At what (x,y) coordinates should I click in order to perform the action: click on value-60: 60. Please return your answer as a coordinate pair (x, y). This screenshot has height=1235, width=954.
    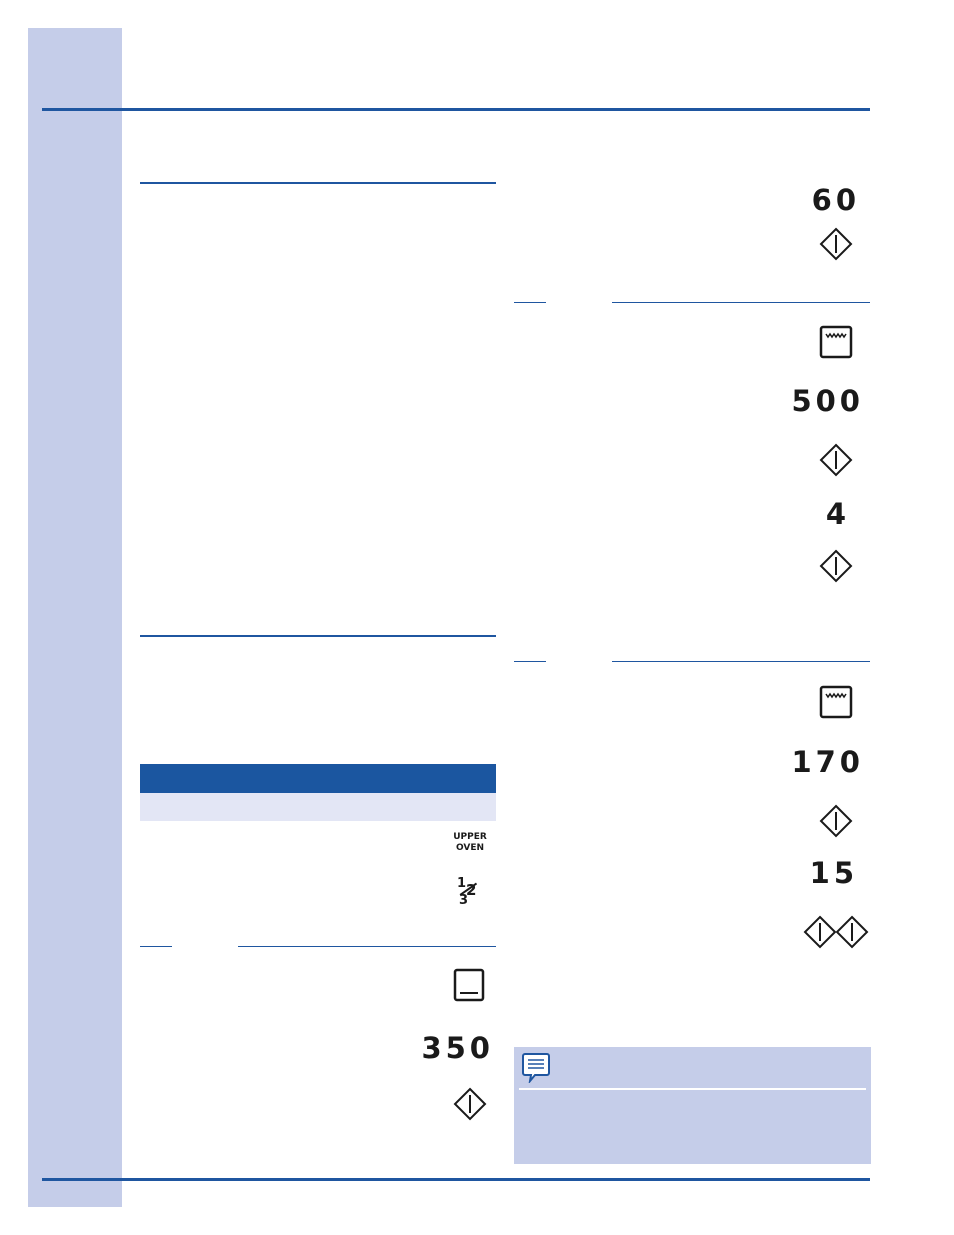
    Looking at the image, I should click on (835, 200).